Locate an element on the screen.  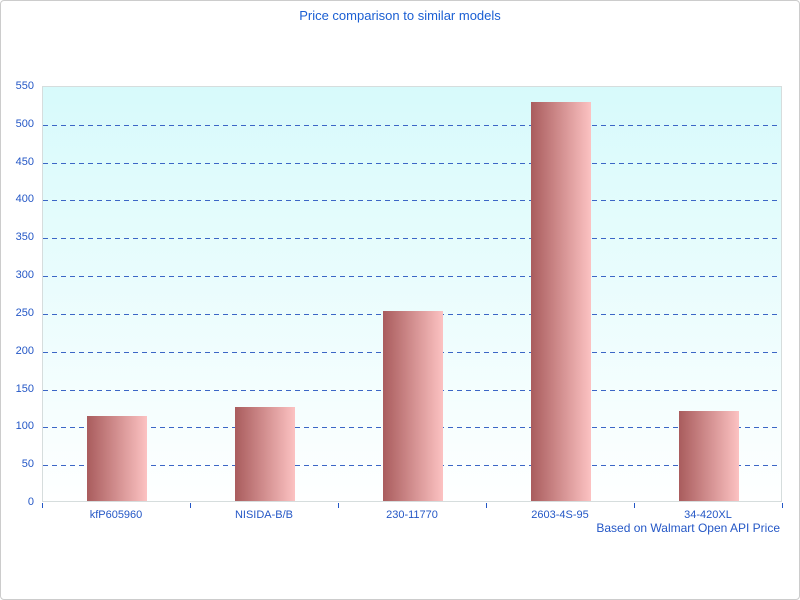
x-axis-label-2603-4S-95: 2603-4S-95 is located at coordinates (560, 515).